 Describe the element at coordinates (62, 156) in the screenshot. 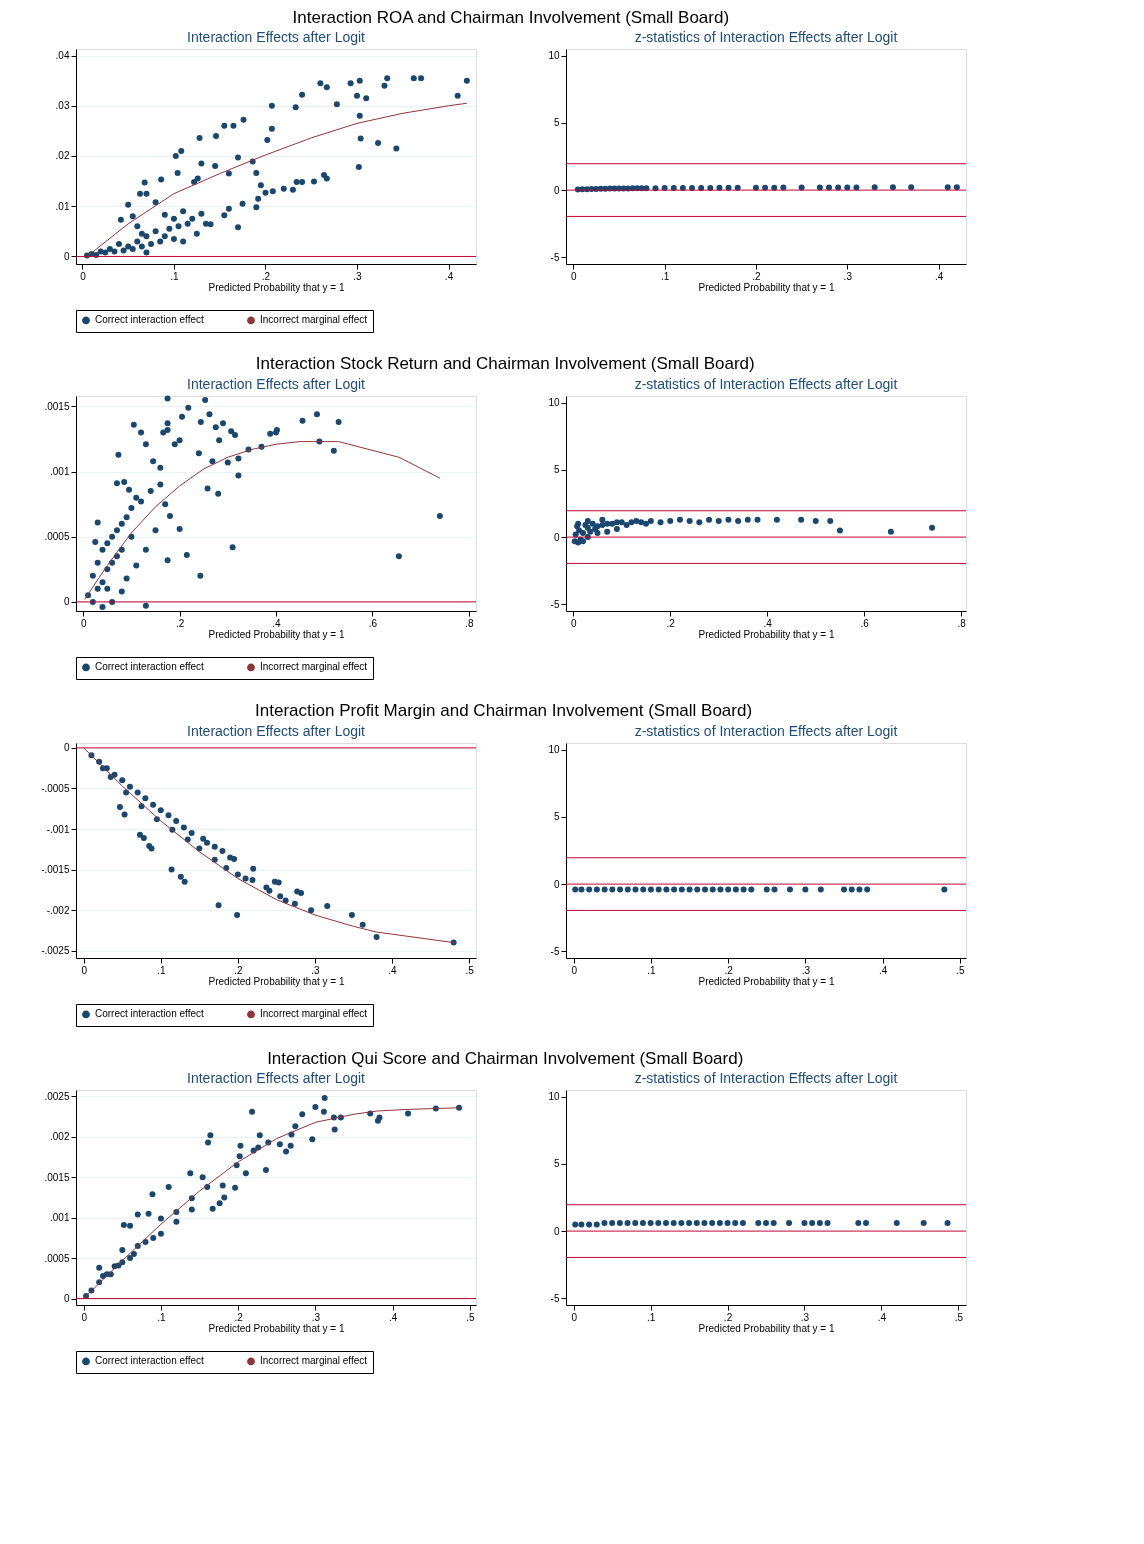

I see `y-tick-label: .02` at that location.